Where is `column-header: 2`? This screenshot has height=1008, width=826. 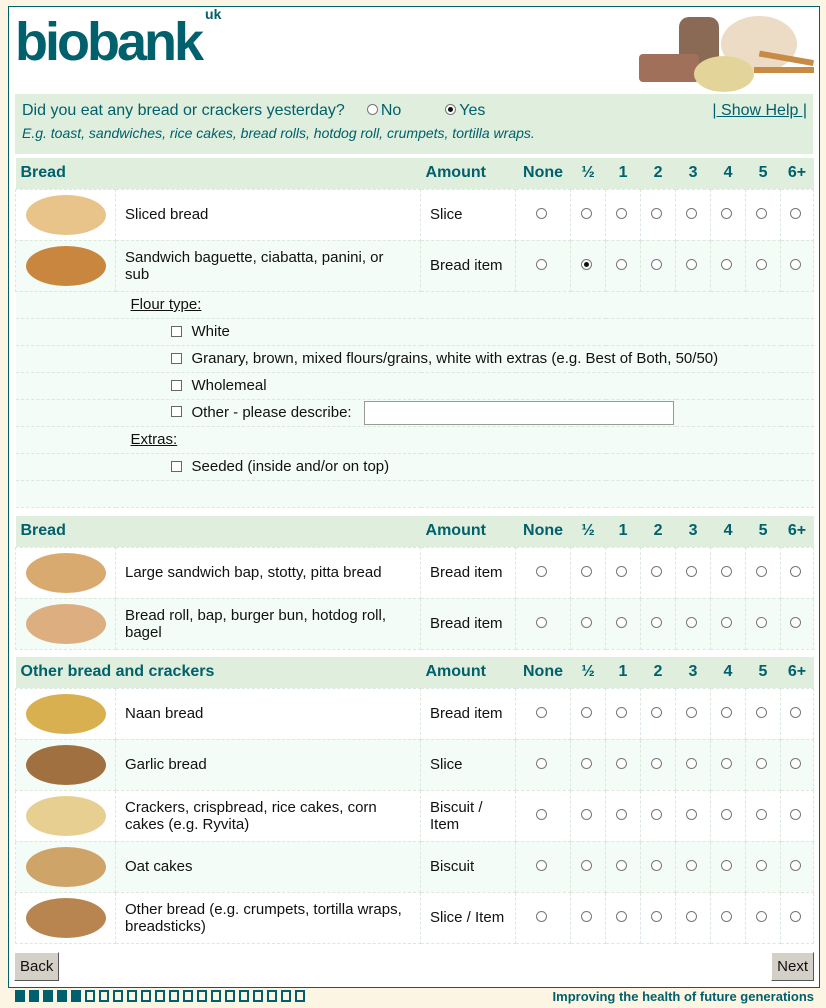 column-header: 2 is located at coordinates (658, 531).